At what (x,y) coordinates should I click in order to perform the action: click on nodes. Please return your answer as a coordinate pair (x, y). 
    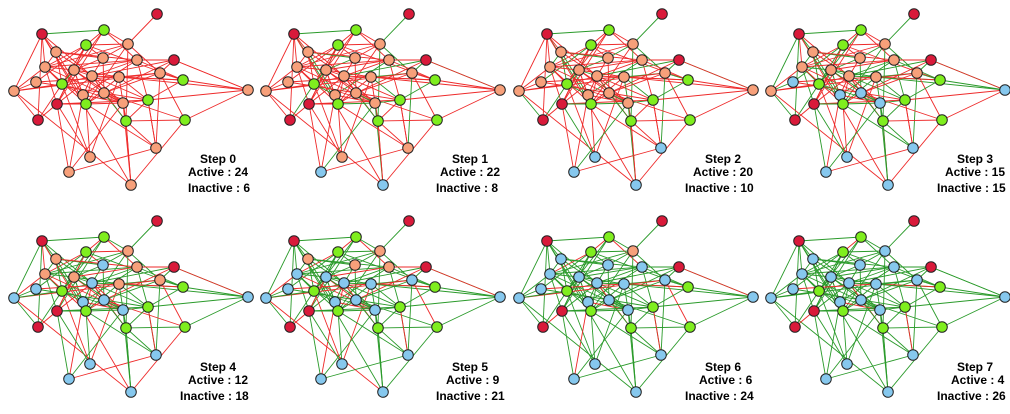
    Looking at the image, I should click on (131, 99).